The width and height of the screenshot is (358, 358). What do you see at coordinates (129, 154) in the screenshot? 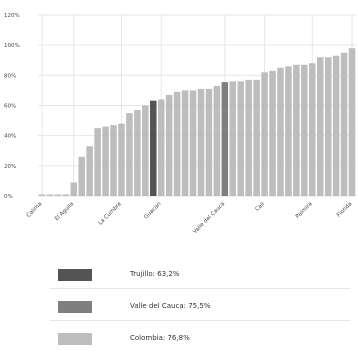
I see `bar-c12` at bounding box center [129, 154].